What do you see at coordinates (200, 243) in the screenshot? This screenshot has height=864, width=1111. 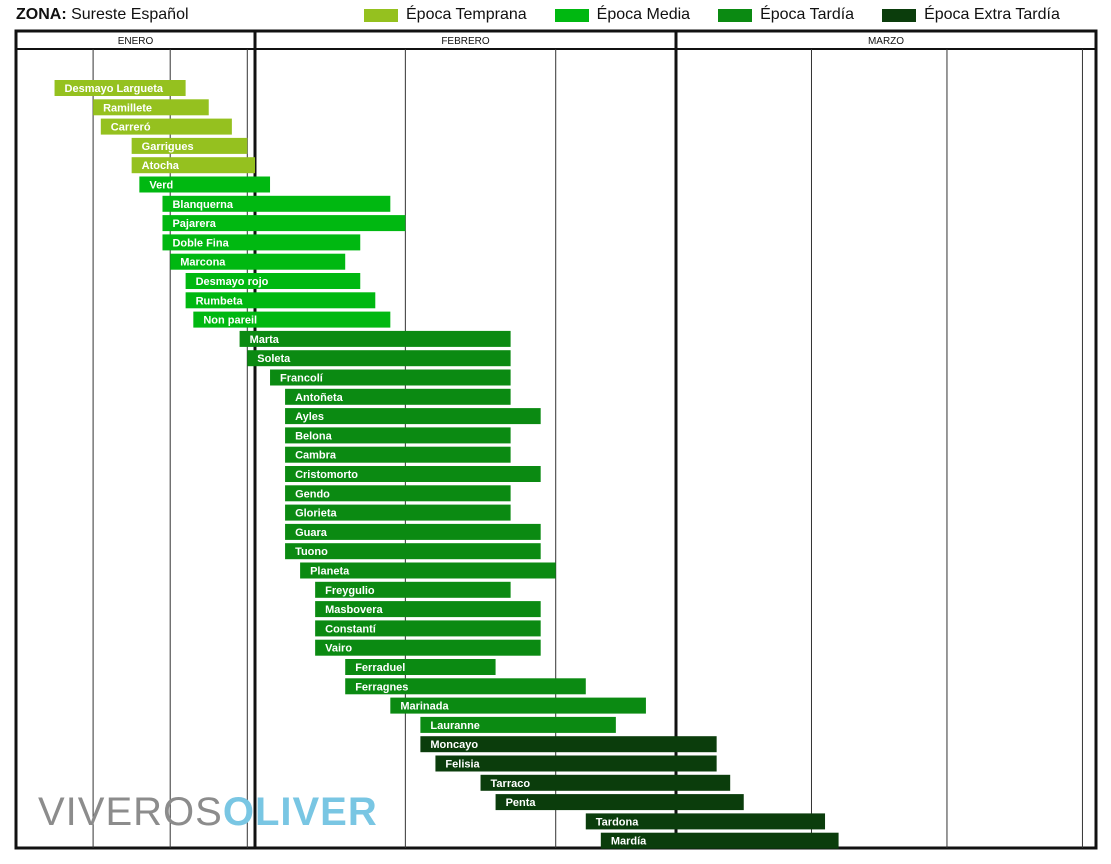 I see `bar-label: Doble Fina` at bounding box center [200, 243].